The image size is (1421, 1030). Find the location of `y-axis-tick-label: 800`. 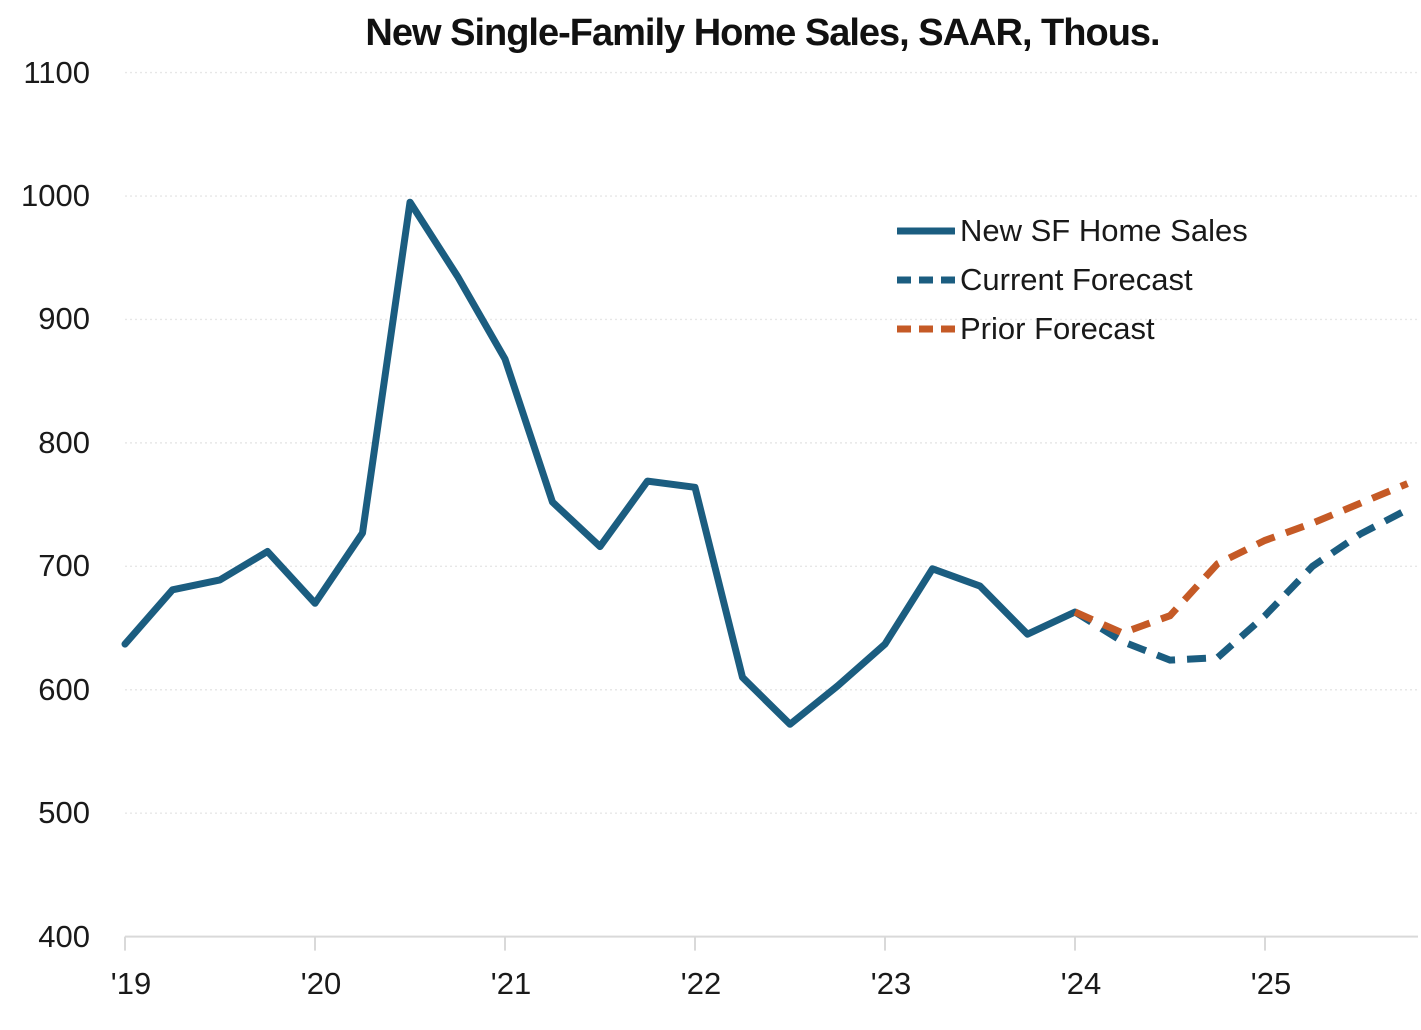

y-axis-tick-label: 800 is located at coordinates (64, 442).